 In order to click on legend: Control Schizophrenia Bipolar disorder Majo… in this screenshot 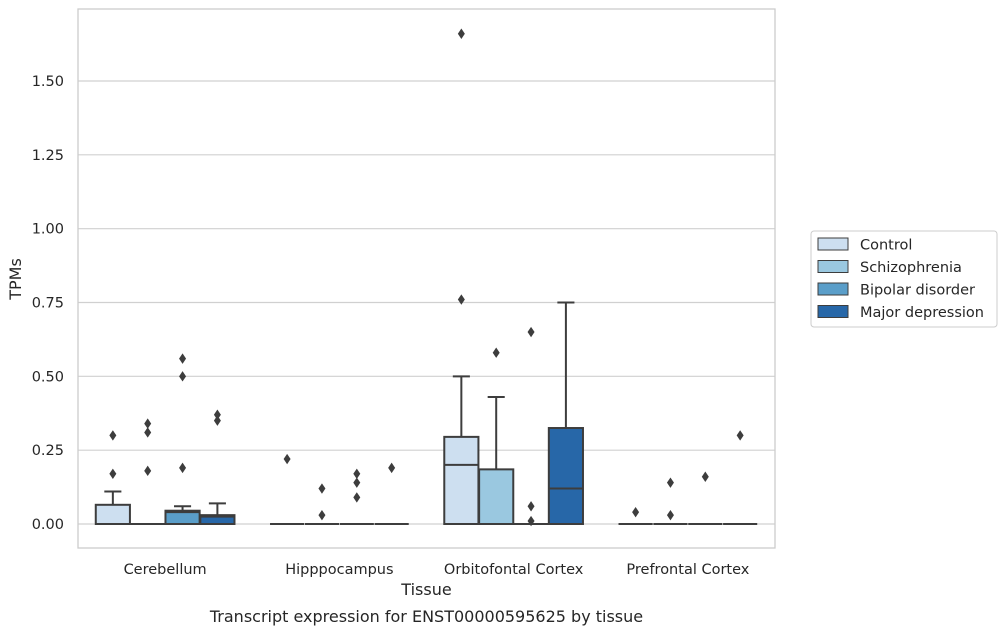, I will do `click(904, 279)`.